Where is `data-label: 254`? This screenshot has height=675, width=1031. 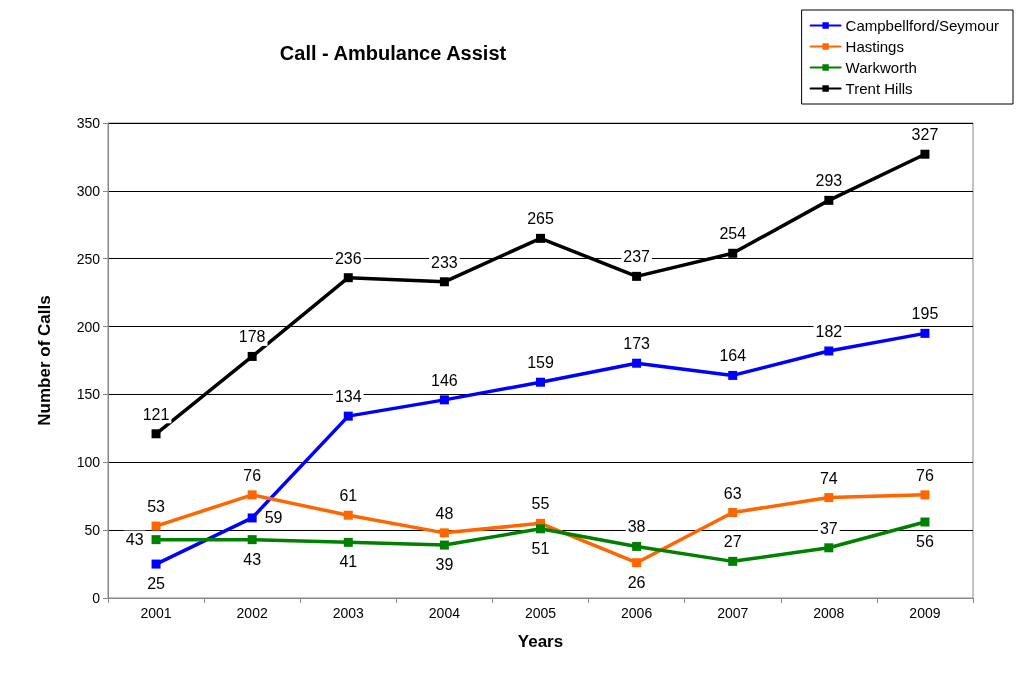 data-label: 254 is located at coordinates (733, 234).